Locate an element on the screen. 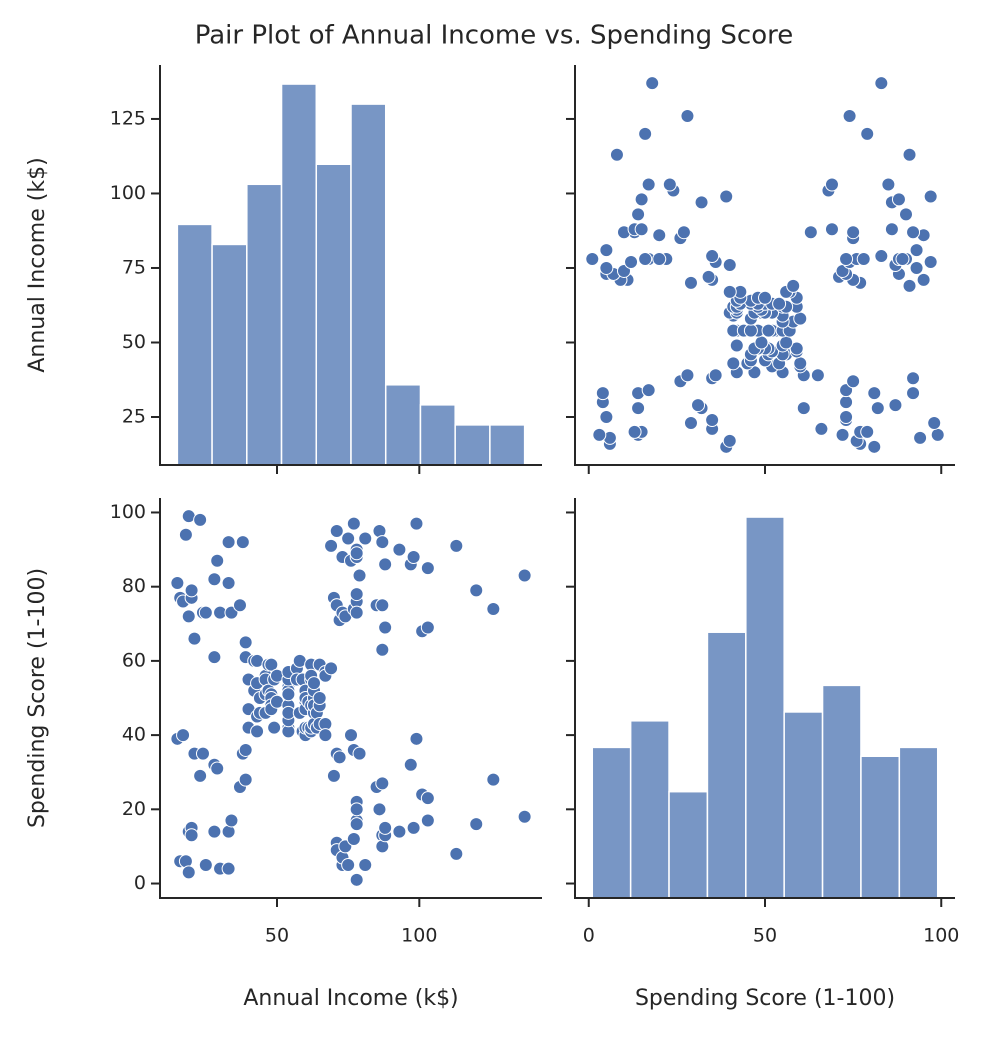 The width and height of the screenshot is (987, 1038). y-tick-label: 40 is located at coordinates (134, 735).